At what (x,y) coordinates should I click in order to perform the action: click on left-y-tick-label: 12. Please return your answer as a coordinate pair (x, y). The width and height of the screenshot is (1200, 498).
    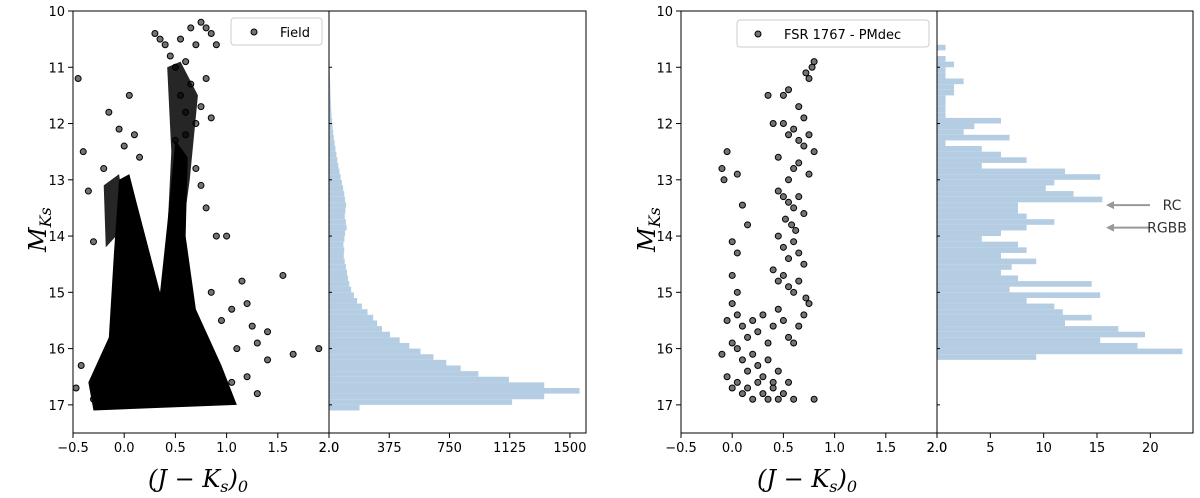
    Looking at the image, I should click on (56, 125).